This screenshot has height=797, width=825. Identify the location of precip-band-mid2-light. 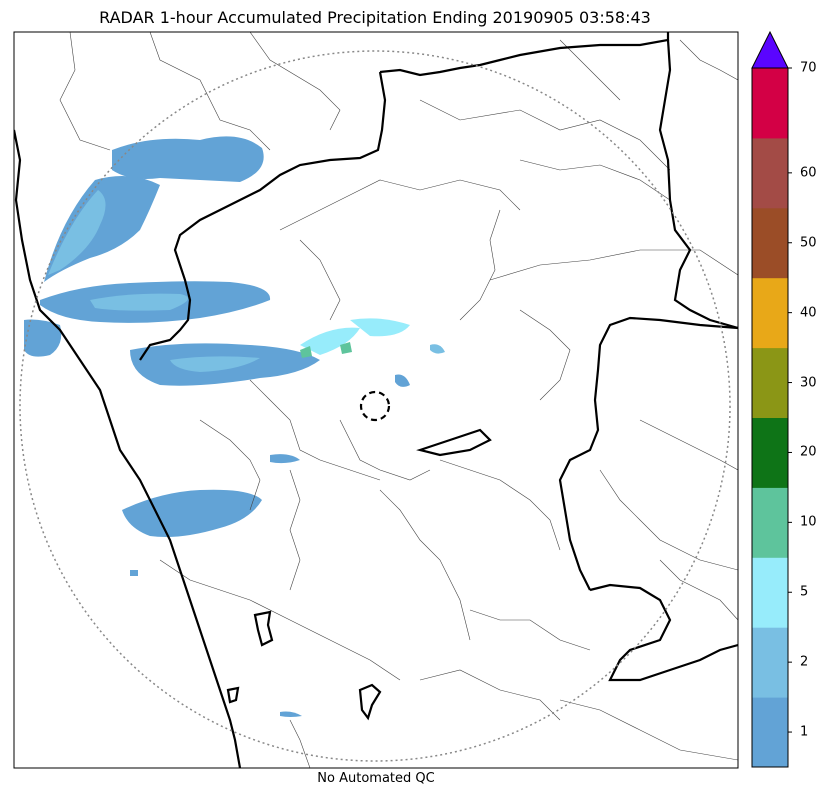
(215, 364).